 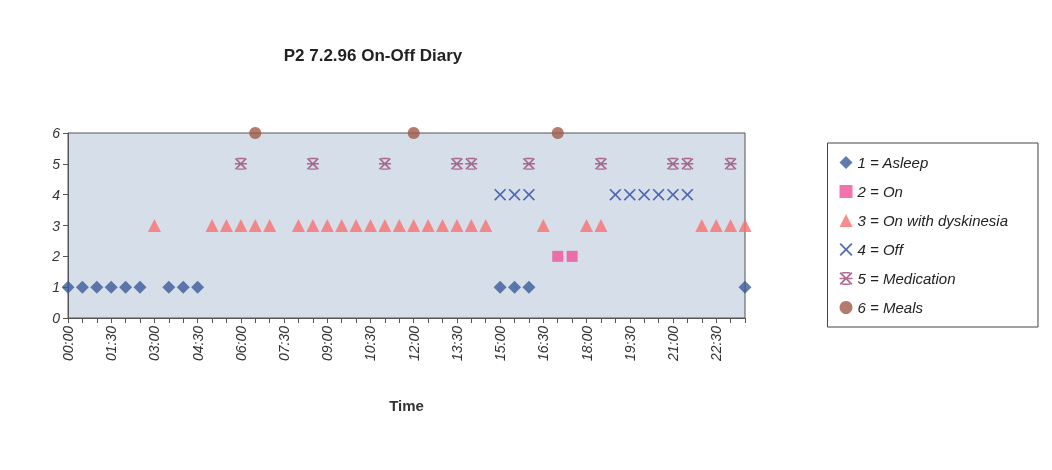 What do you see at coordinates (413, 343) in the screenshot?
I see `x-tick-label: 12:00` at bounding box center [413, 343].